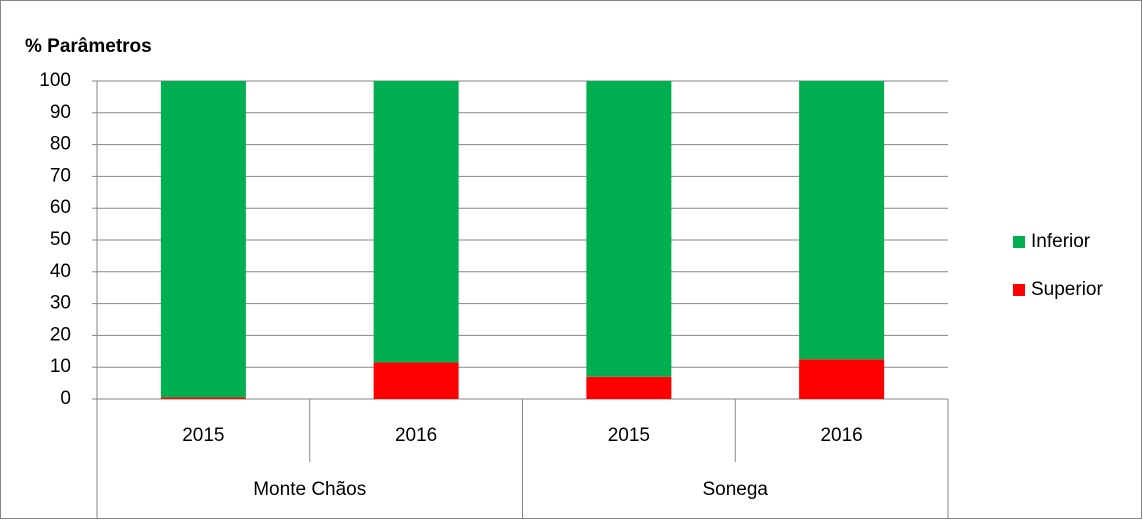  Describe the element at coordinates (60, 175) in the screenshot. I see `y-tick-label: 70` at that location.